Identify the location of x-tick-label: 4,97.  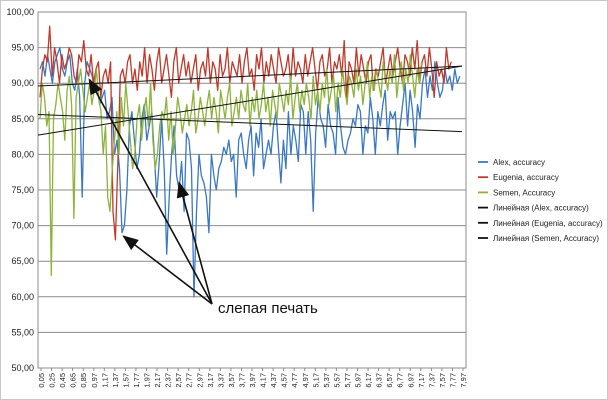
(305, 380).